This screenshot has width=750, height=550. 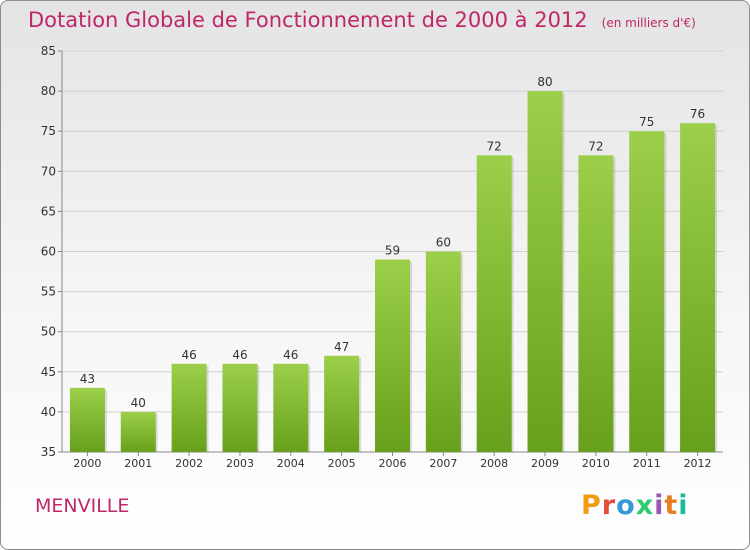 What do you see at coordinates (697, 114) in the screenshot?
I see `data-label: 76` at bounding box center [697, 114].